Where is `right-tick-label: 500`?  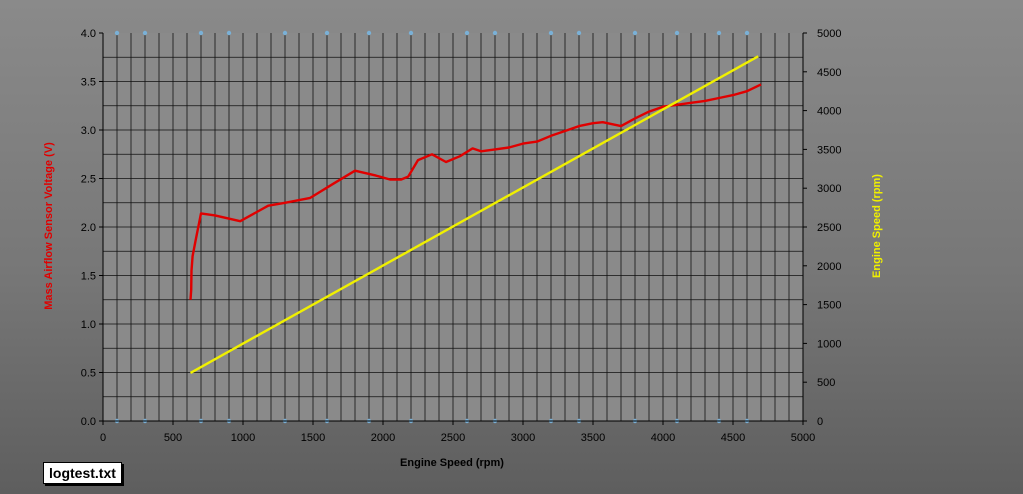
right-tick-label: 500 is located at coordinates (826, 383).